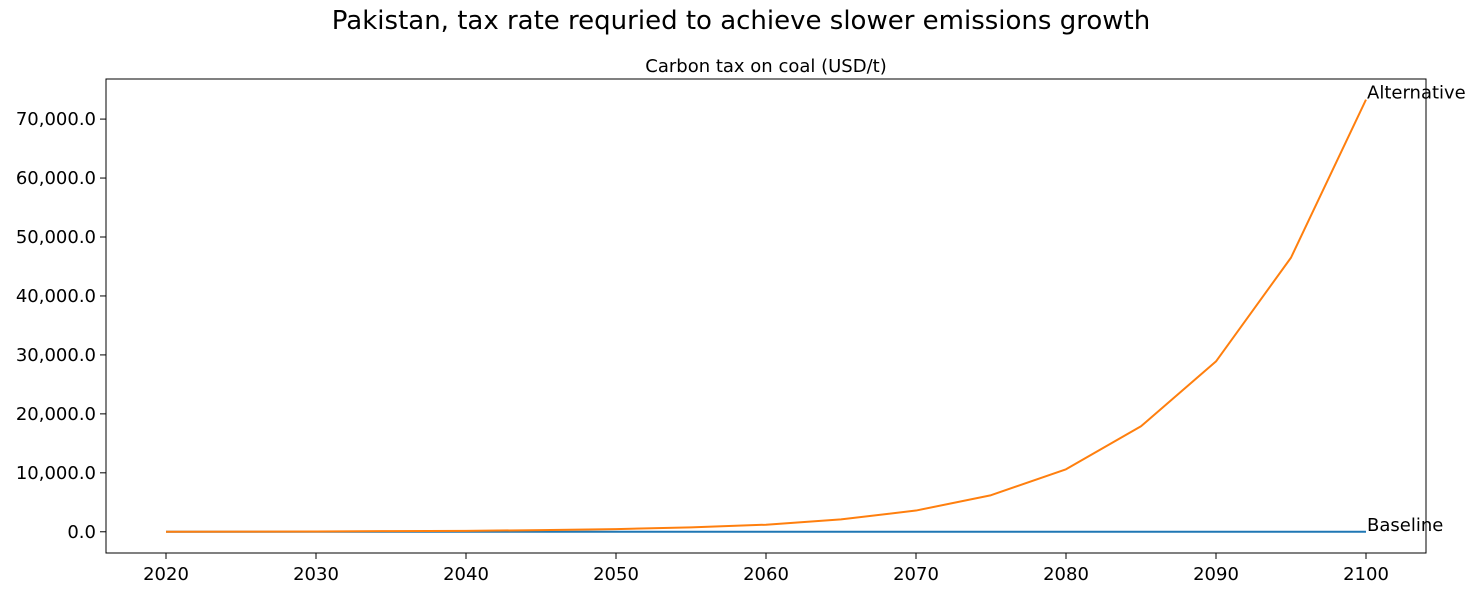  I want to click on chart-title: Carbon tax on coal (USD/t), so click(765, 66).